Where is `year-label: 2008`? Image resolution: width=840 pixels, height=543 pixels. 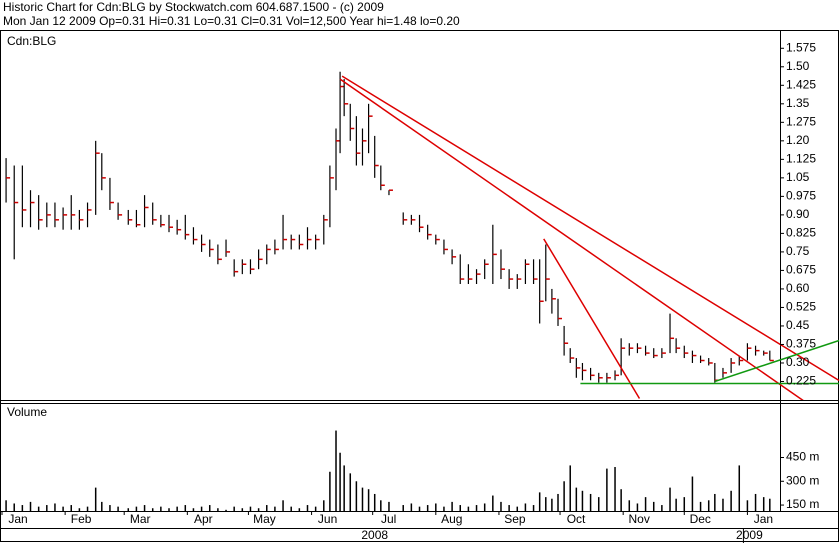 year-label: 2008 is located at coordinates (374, 535).